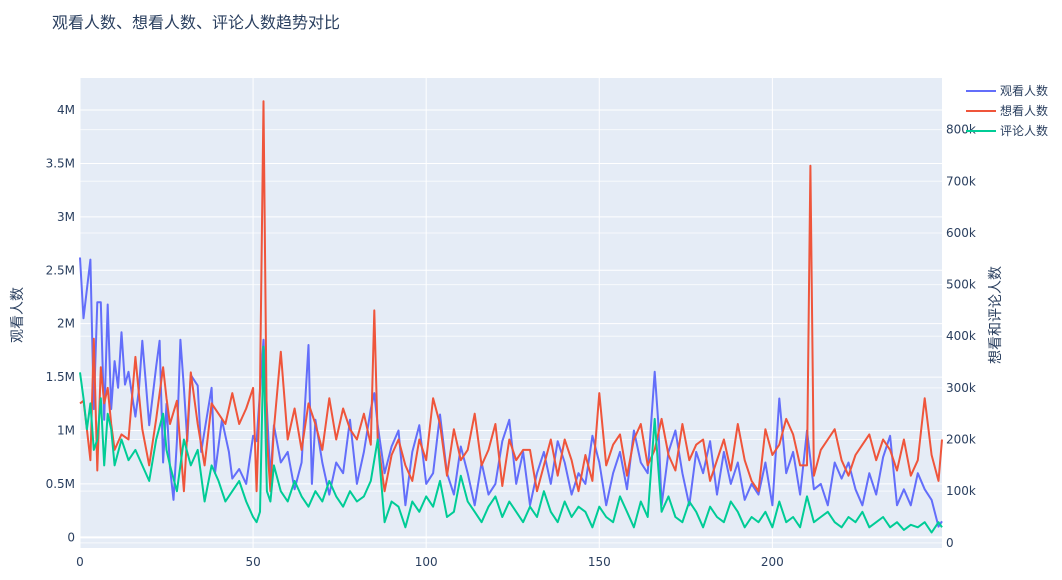 The width and height of the screenshot is (1062, 580). I want to click on y2-tick-label: 300k, so click(961, 388).